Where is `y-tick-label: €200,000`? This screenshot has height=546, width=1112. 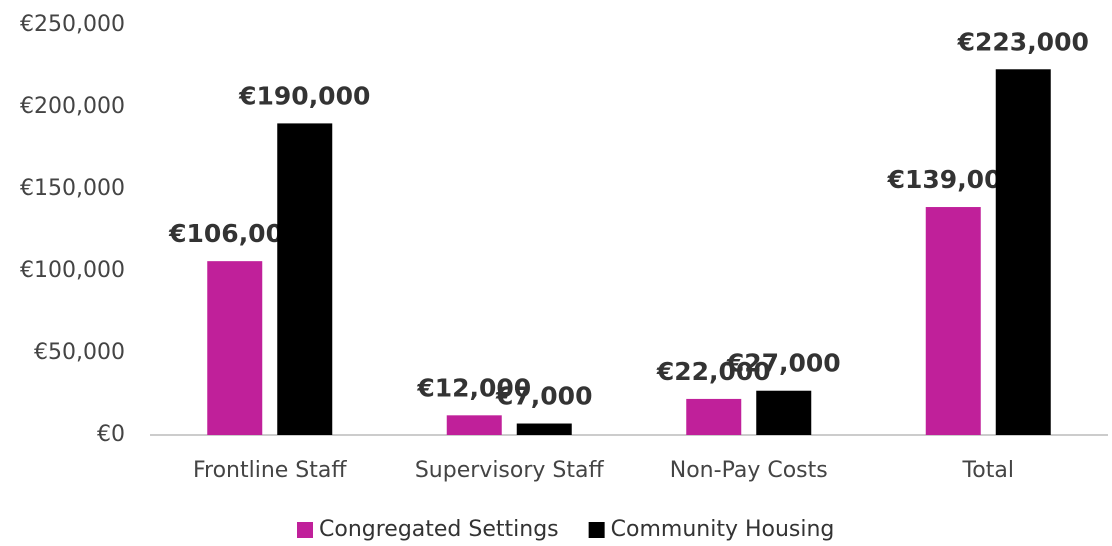
y-tick-label: €200,000 is located at coordinates (72, 106).